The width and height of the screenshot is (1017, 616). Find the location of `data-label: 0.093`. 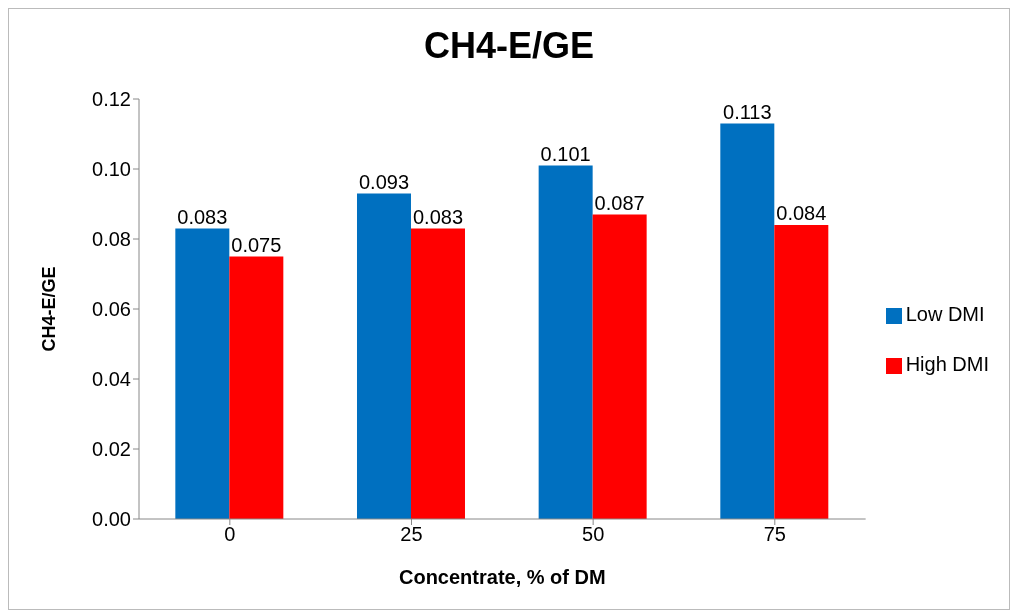

data-label: 0.093 is located at coordinates (384, 181).